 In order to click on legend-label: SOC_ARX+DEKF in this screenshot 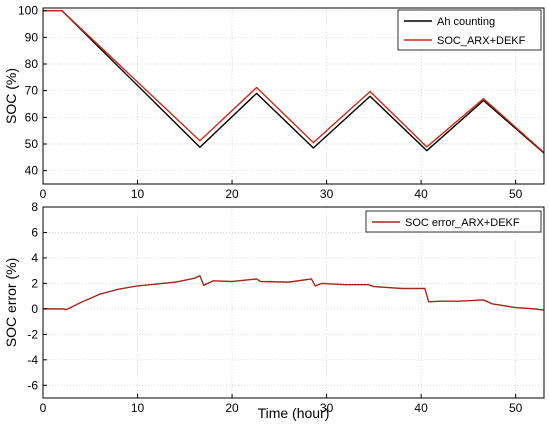, I will do `click(481, 41)`.